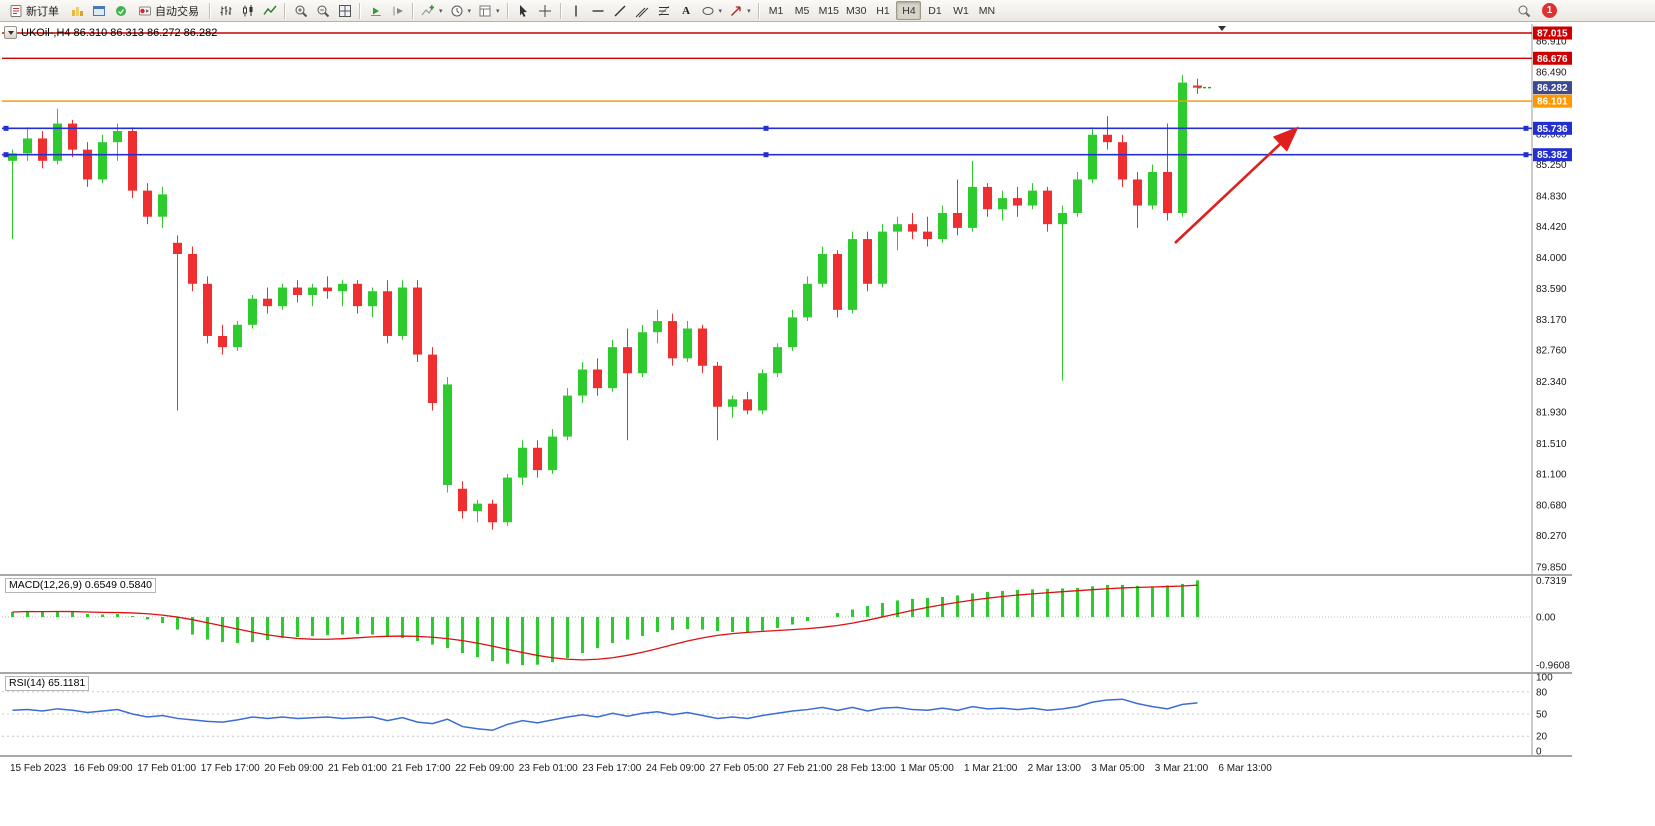 The height and width of the screenshot is (826, 1655). I want to click on main-toolbar: 新订单 自动交易 ▾ ▾, so click(827, 11).